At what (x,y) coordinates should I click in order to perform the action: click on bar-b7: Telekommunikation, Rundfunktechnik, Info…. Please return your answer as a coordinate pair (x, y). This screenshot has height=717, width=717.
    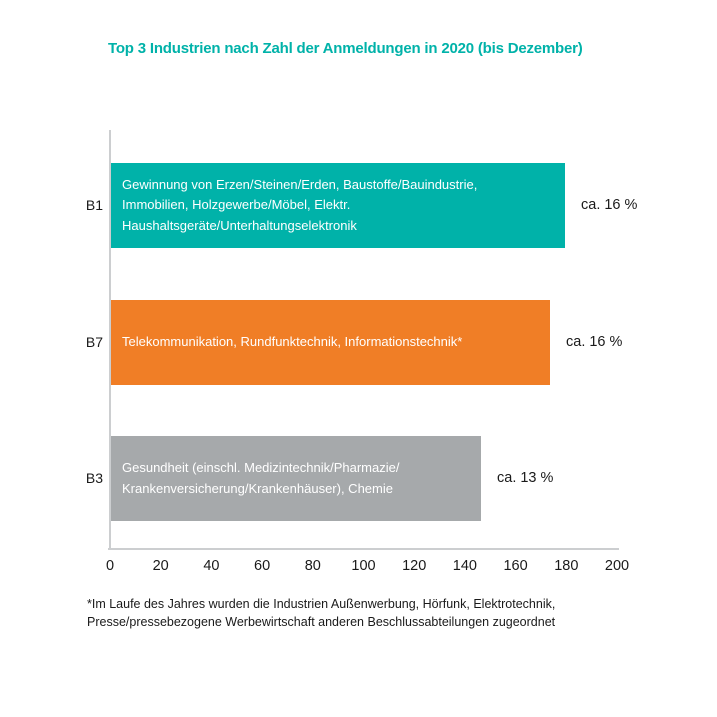
    Looking at the image, I should click on (330, 342).